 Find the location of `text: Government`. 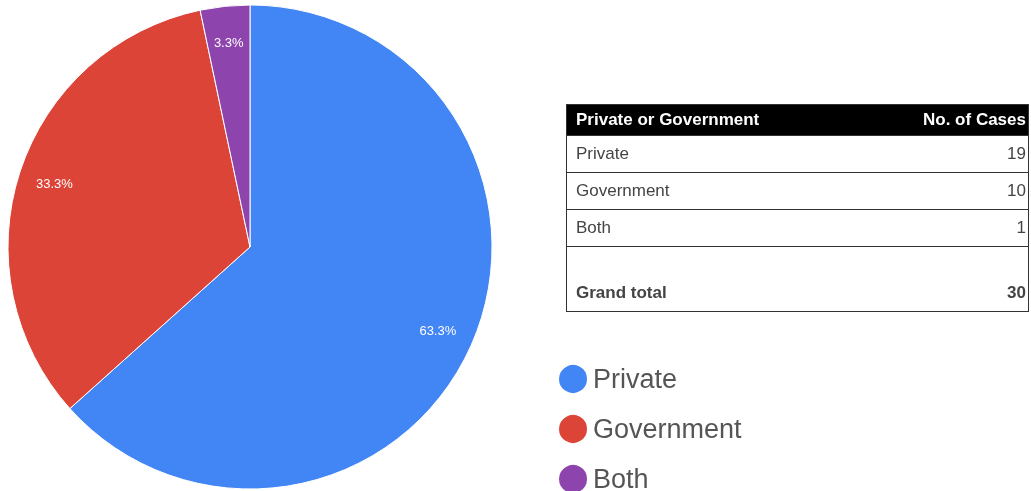

text: Government is located at coordinates (712, 191).